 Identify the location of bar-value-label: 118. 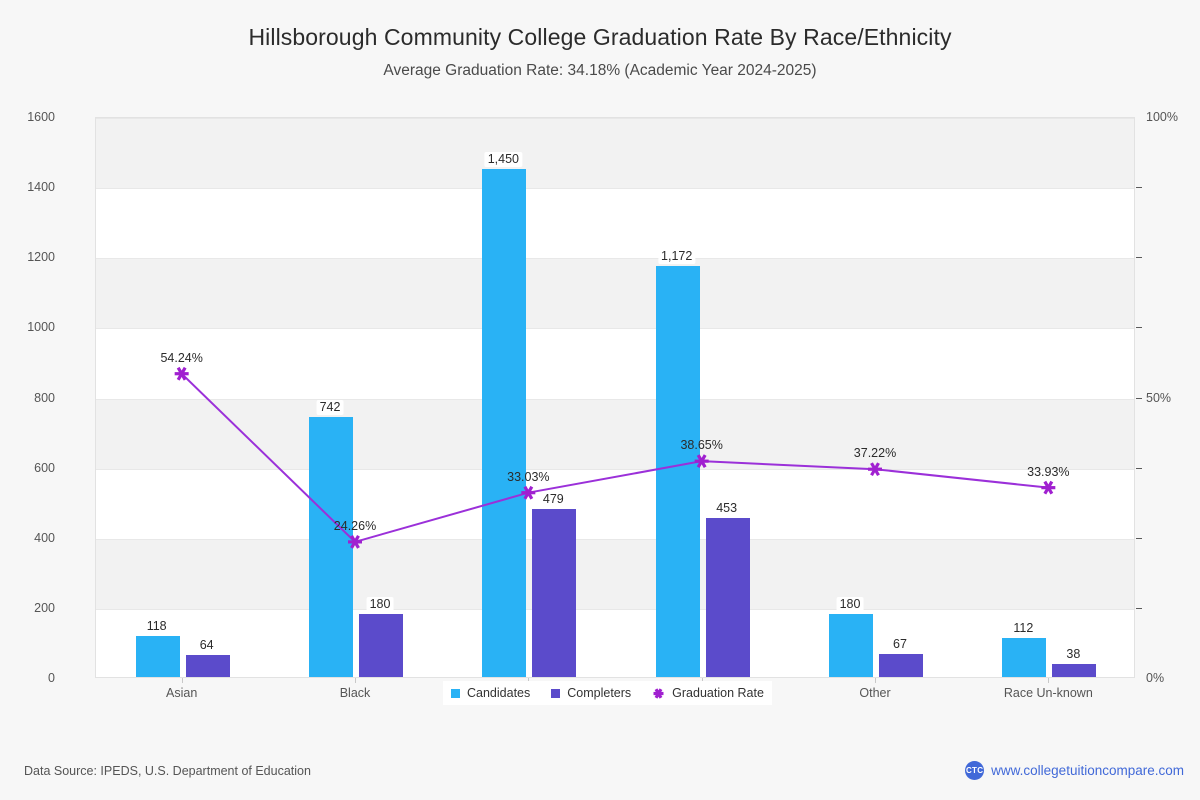
(156, 626).